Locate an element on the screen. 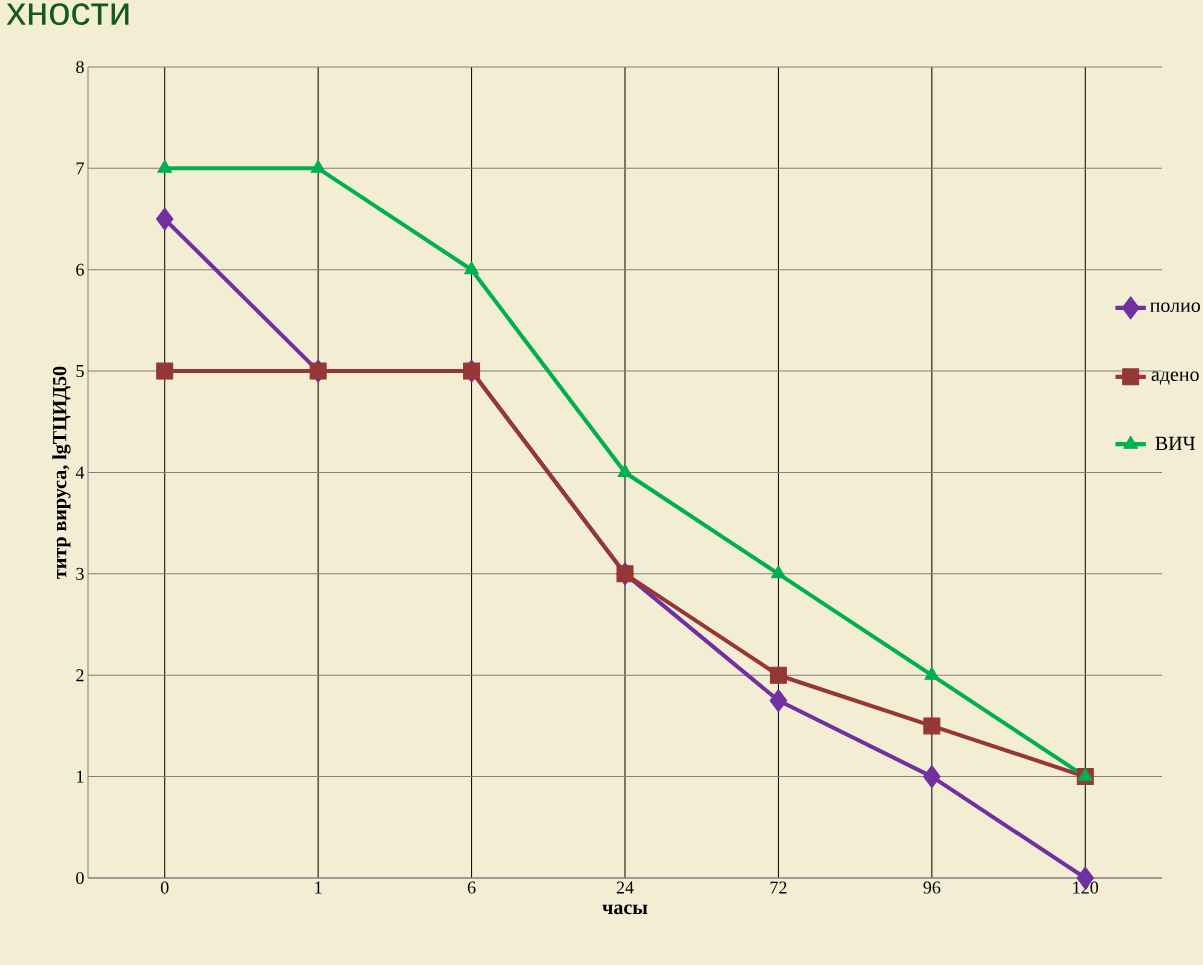  x-tick-label: 0 is located at coordinates (164, 887).